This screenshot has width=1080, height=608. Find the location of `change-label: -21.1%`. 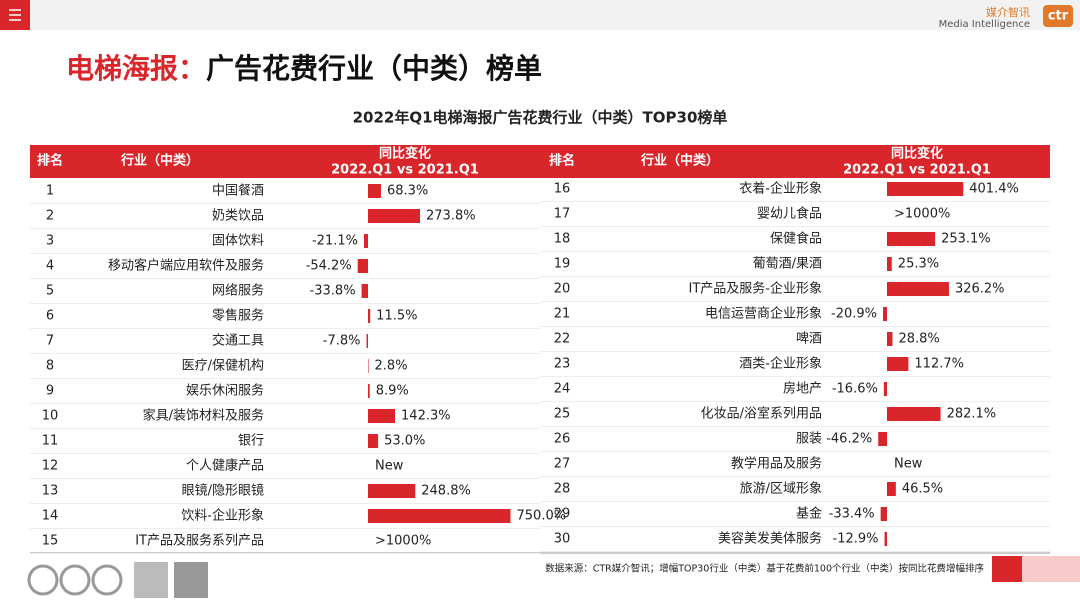

change-label: -21.1% is located at coordinates (335, 241).